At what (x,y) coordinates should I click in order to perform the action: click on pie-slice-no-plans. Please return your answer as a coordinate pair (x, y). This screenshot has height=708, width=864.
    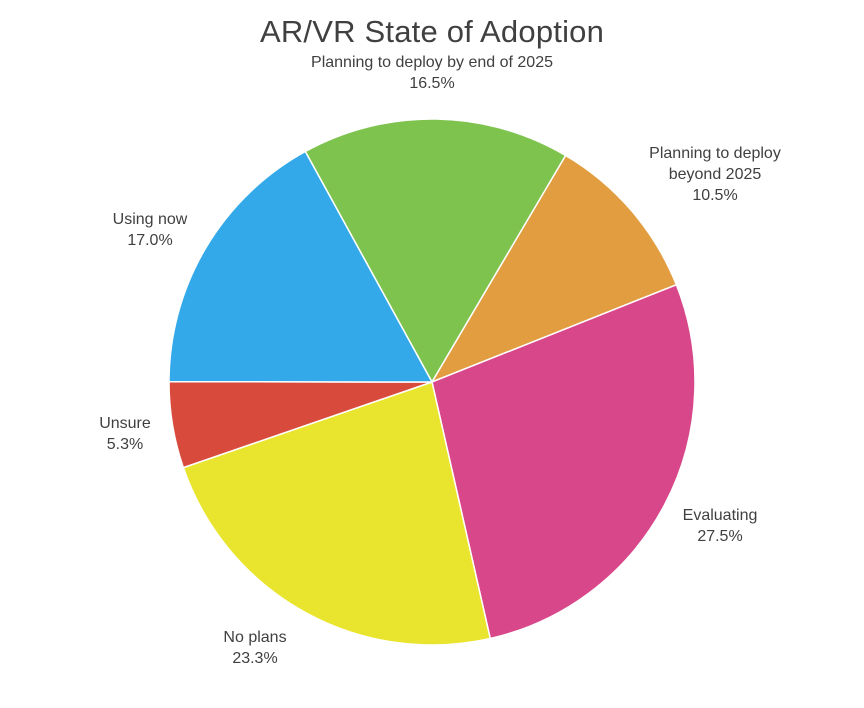
    Looking at the image, I should click on (337, 513).